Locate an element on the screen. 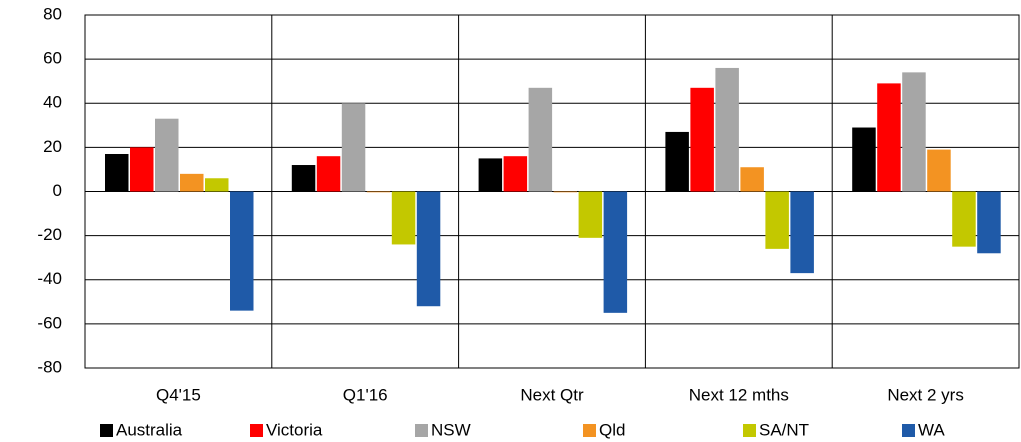 Image resolution: width=1021 pixels, height=442 pixels. x-tick-label: Next 2 yrs is located at coordinates (925, 394).